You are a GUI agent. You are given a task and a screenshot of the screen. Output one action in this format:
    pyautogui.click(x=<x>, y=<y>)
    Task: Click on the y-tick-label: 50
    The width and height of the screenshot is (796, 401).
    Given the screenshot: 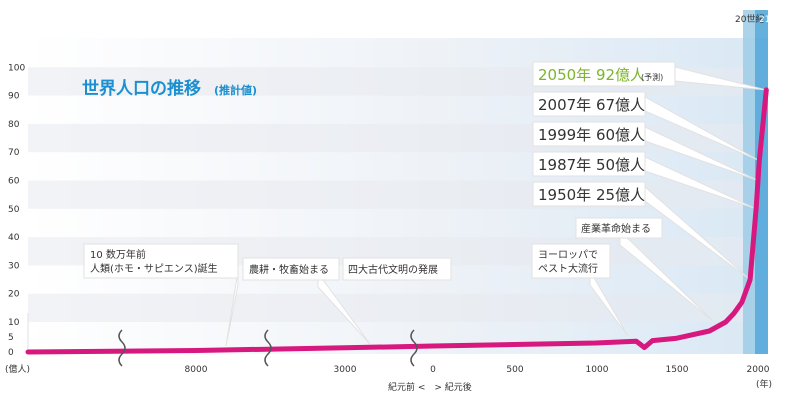 What is the action you would take?
    pyautogui.click(x=14, y=210)
    